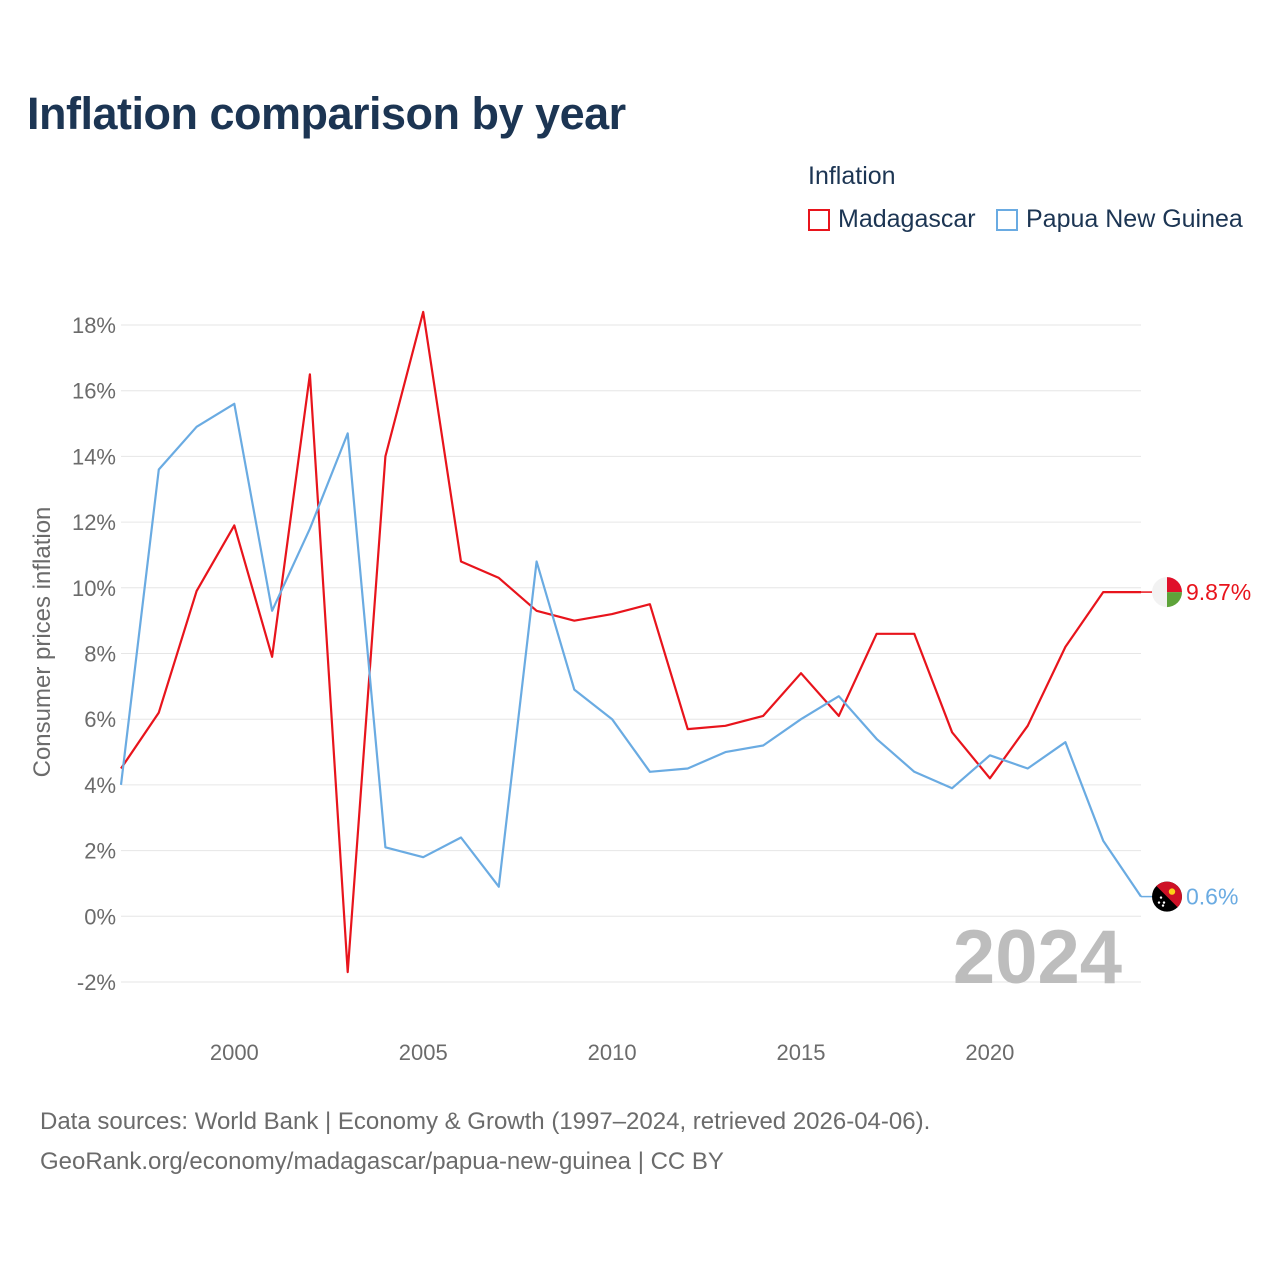  What do you see at coordinates (326, 113) in the screenshot?
I see `chart-title: Inflation comparison by year` at bounding box center [326, 113].